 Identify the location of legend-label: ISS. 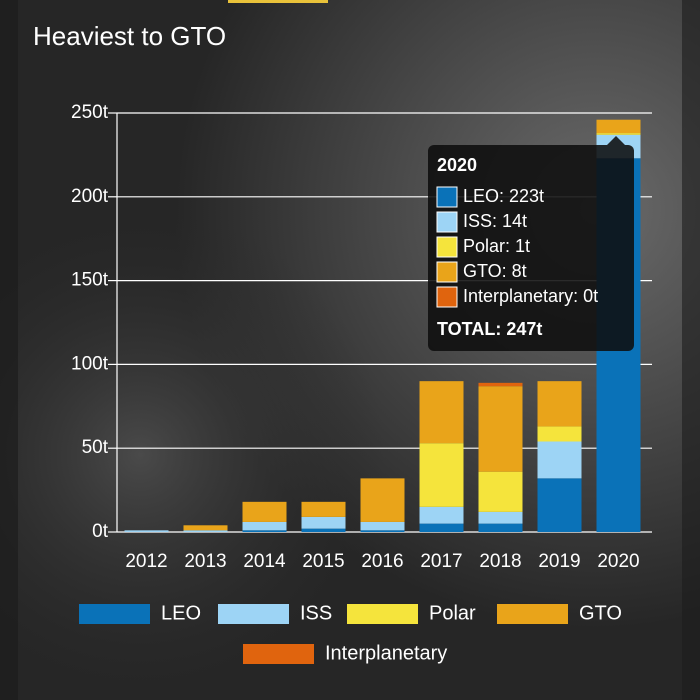
(316, 613).